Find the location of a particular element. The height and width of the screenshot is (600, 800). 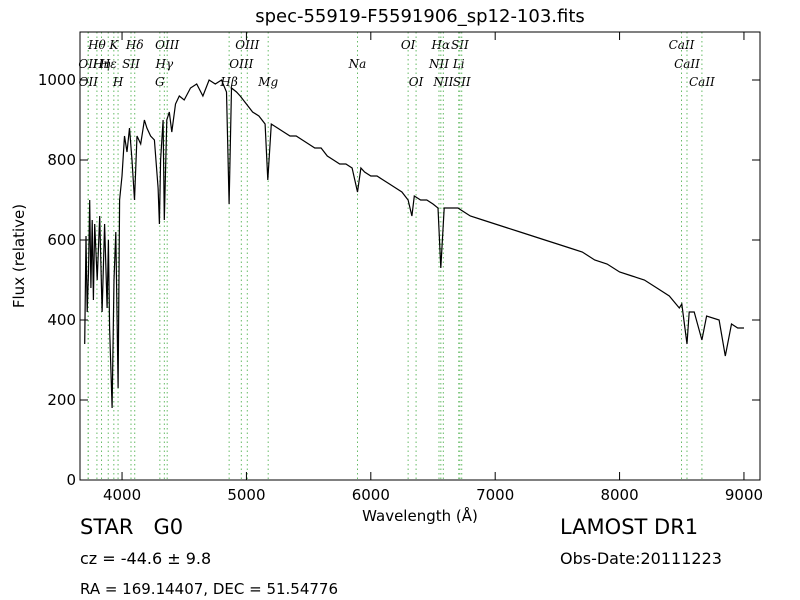

spectral-line-label: Hθ is located at coordinates (96, 45).